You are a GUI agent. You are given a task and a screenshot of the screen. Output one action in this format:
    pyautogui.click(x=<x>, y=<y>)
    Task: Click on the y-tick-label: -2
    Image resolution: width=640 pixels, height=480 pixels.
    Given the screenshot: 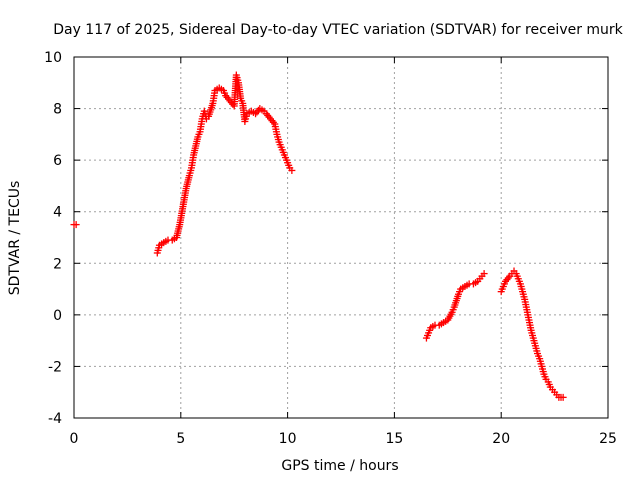 What is the action you would take?
    pyautogui.click(x=55, y=367)
    